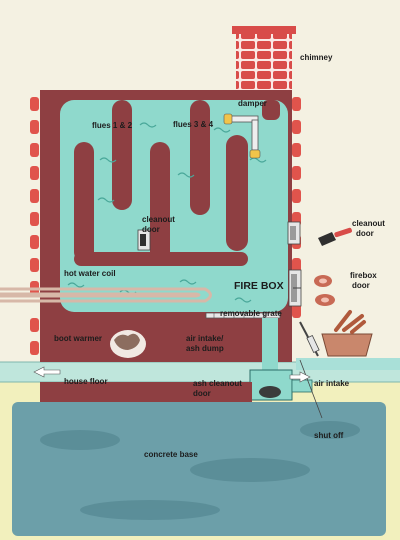 Image resolution: width=400 pixels, height=540 pixels. I want to click on label-ash-cleanout-door-1: ash cleanout, so click(217, 383).